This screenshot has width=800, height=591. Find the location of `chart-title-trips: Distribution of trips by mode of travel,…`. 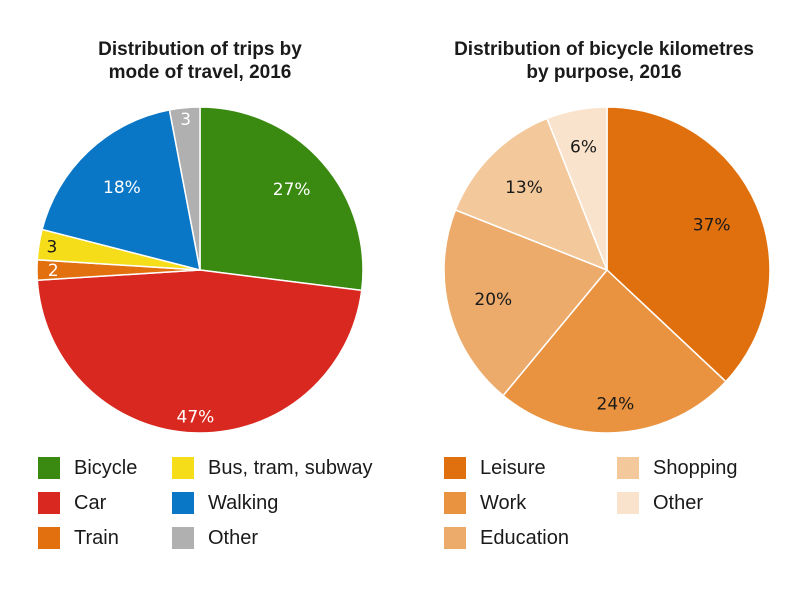

chart-title-trips: Distribution of trips by mode of travel,… is located at coordinates (200, 61).